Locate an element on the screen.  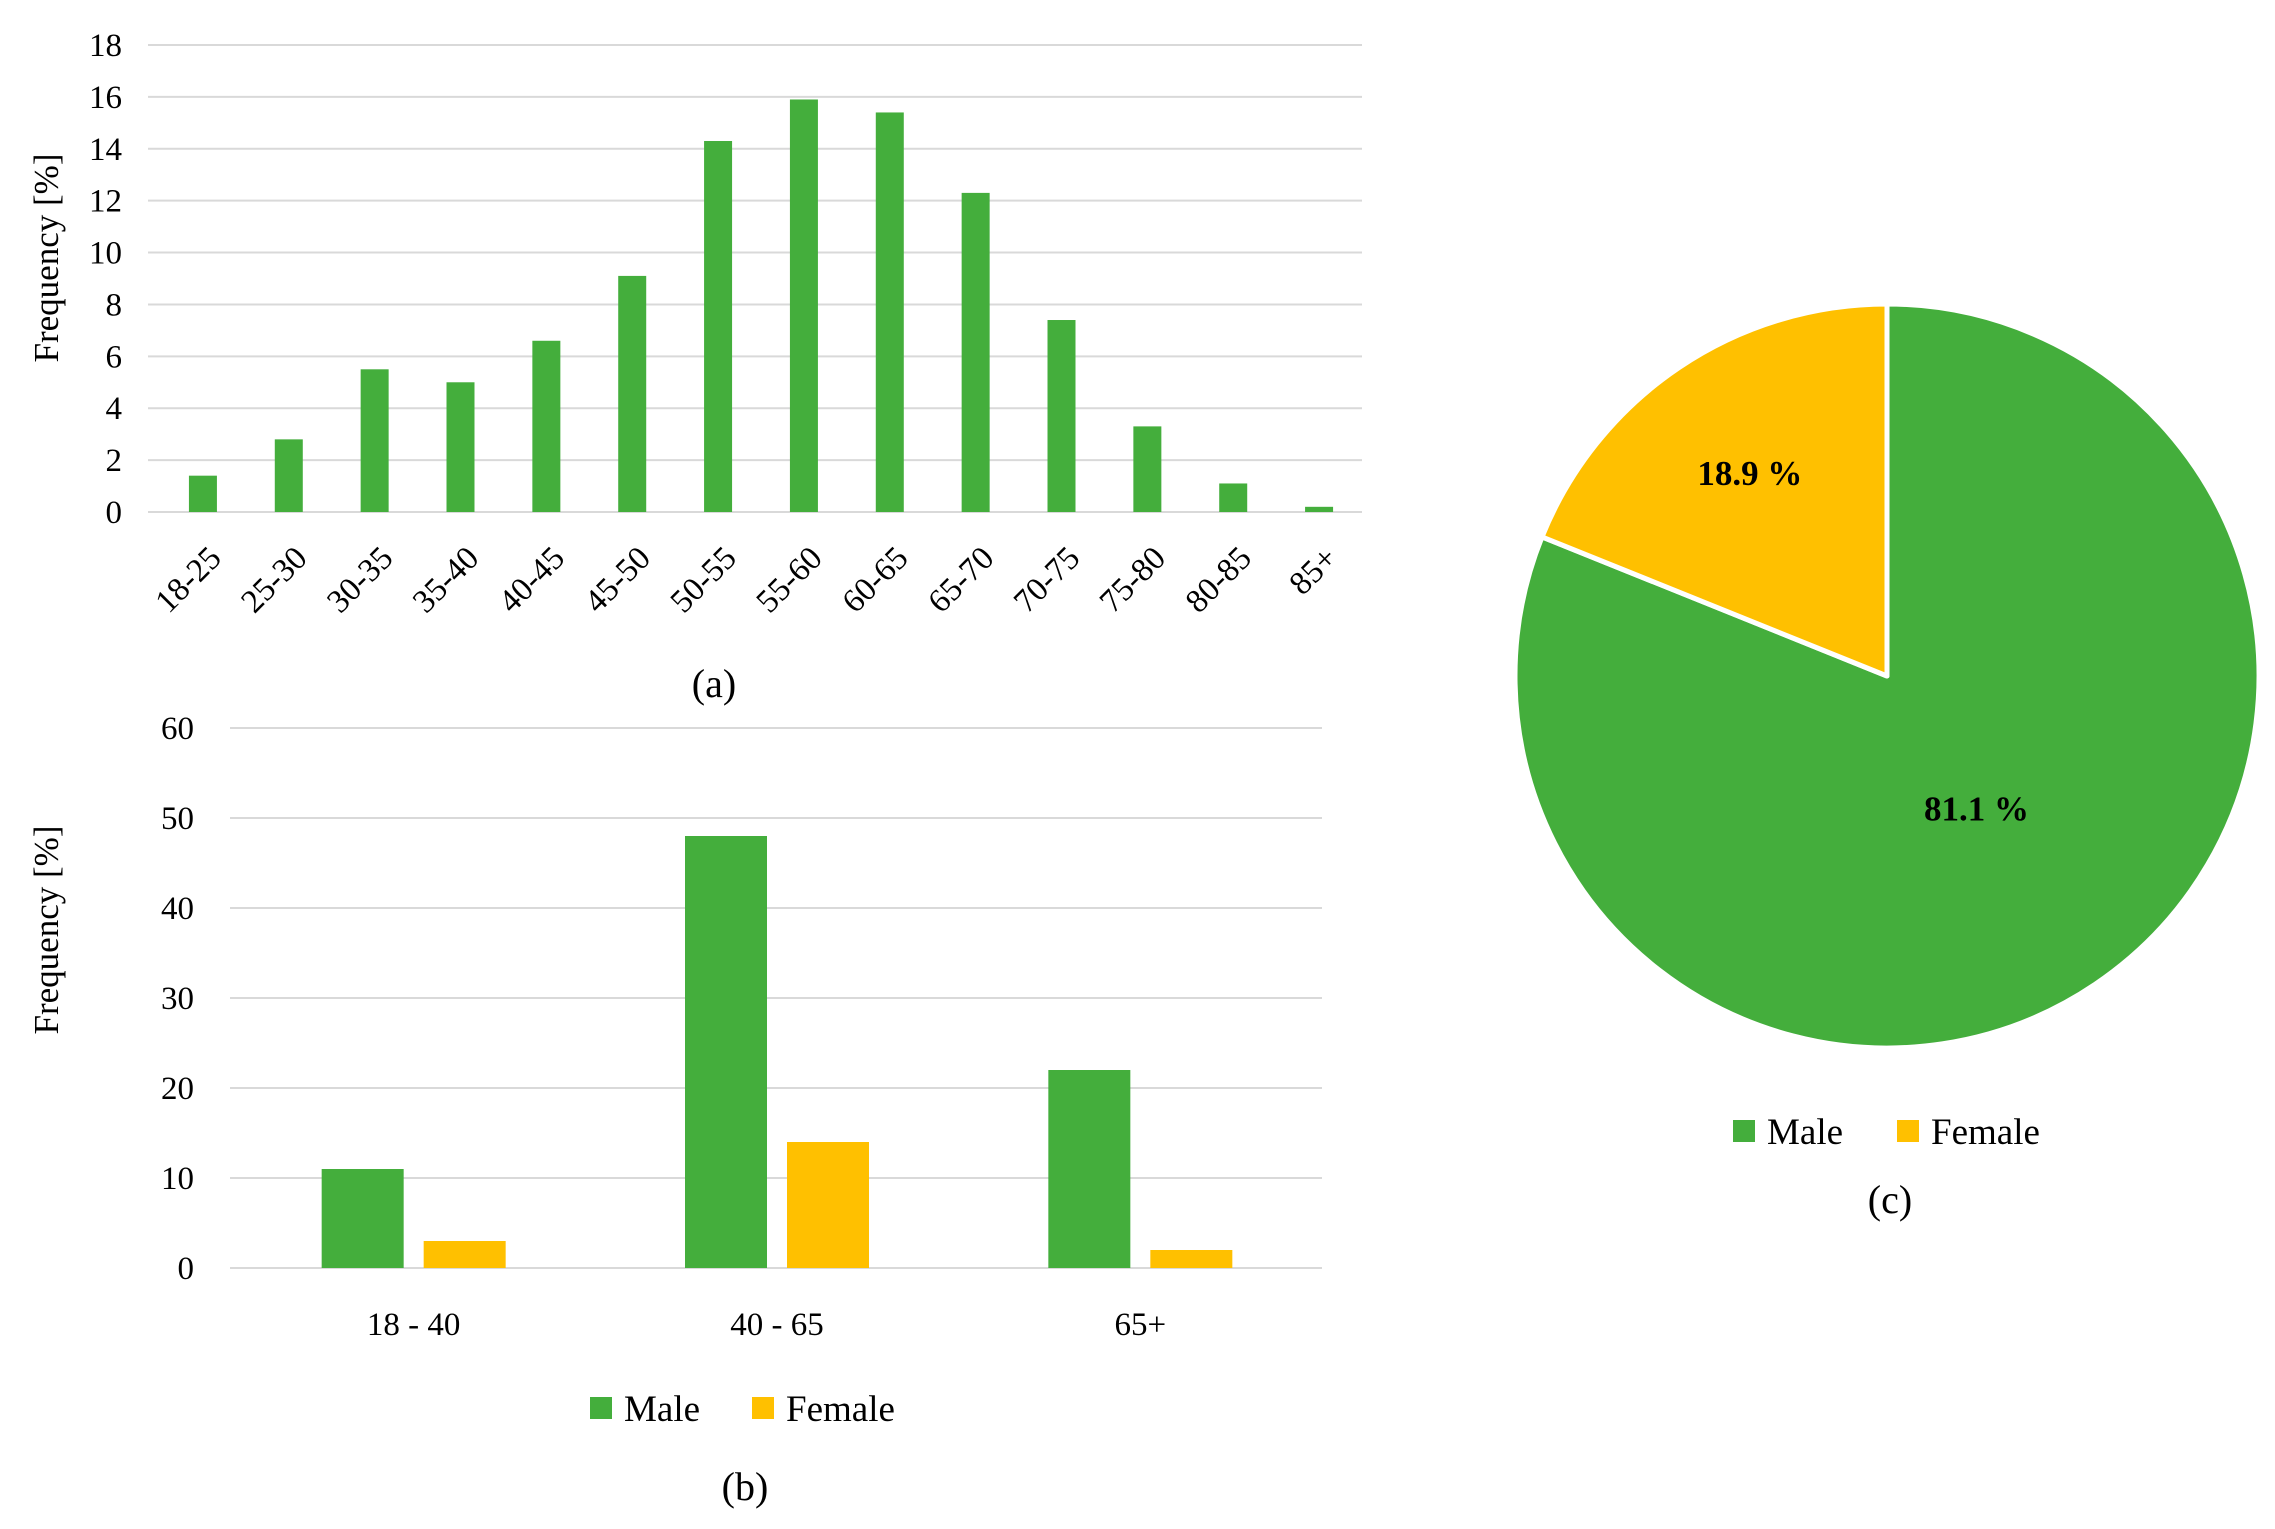
chart-a-x-tick-label: 75-80 is located at coordinates (1133, 580).